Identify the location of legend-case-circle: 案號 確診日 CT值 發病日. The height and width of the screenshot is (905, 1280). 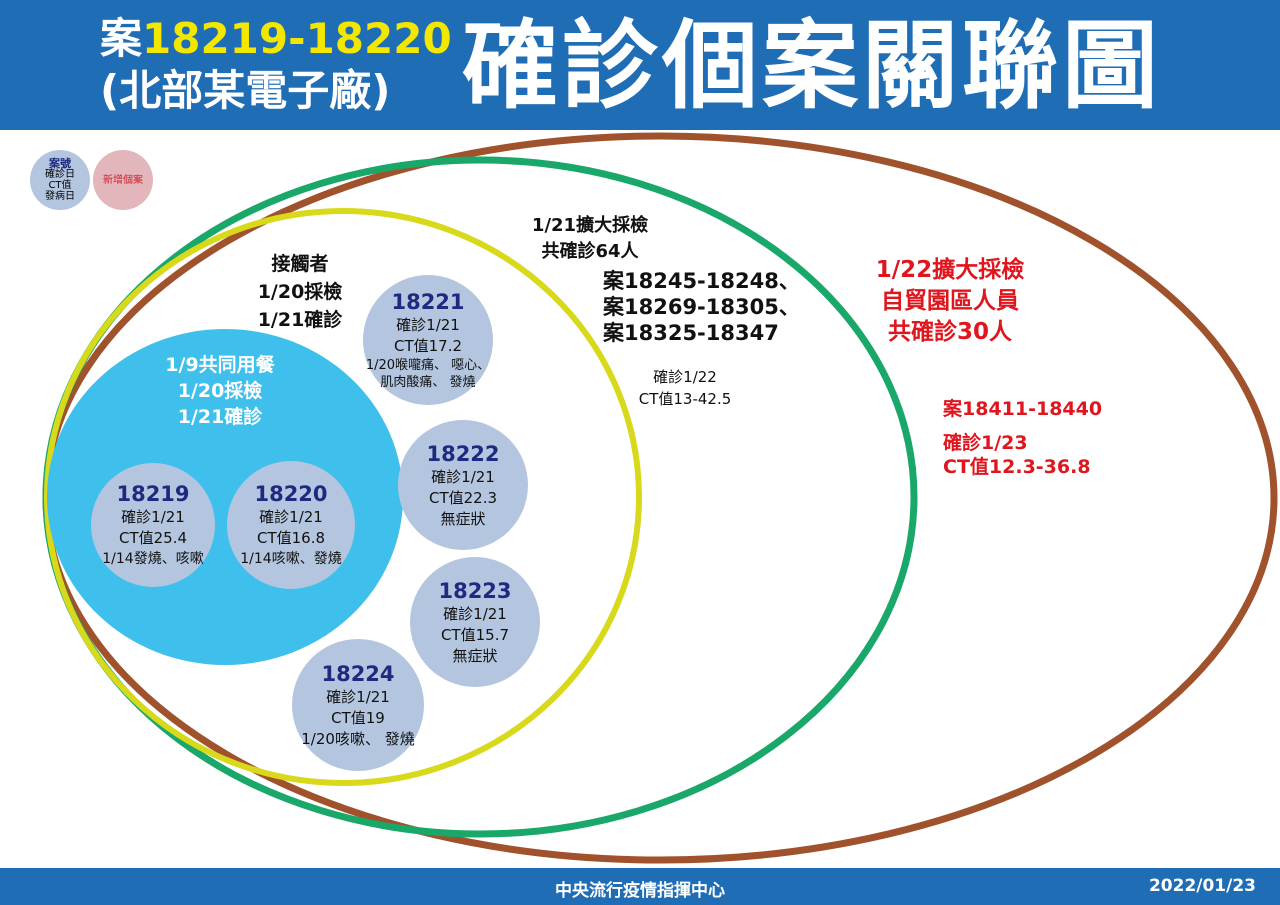
(60, 180).